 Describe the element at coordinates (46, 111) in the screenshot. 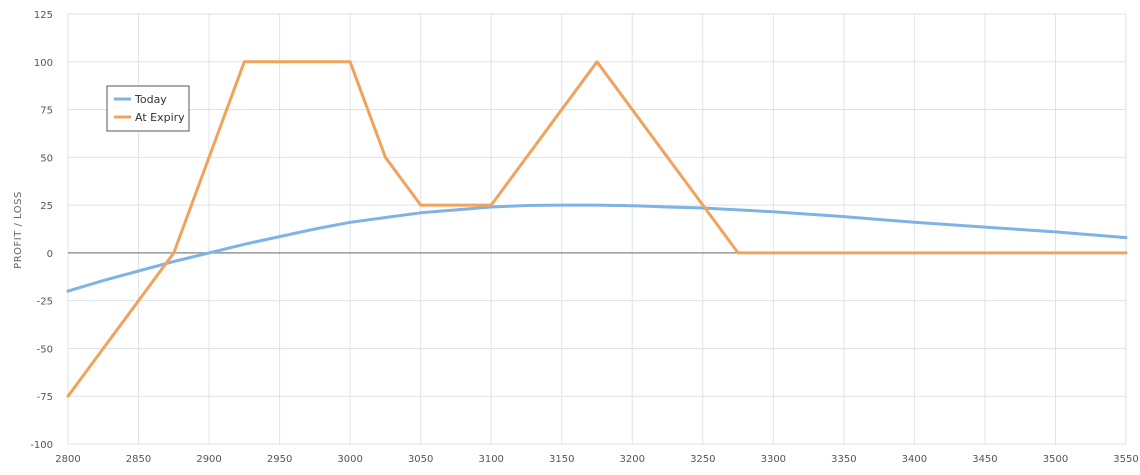

I see `y-tick-label: 75` at that location.